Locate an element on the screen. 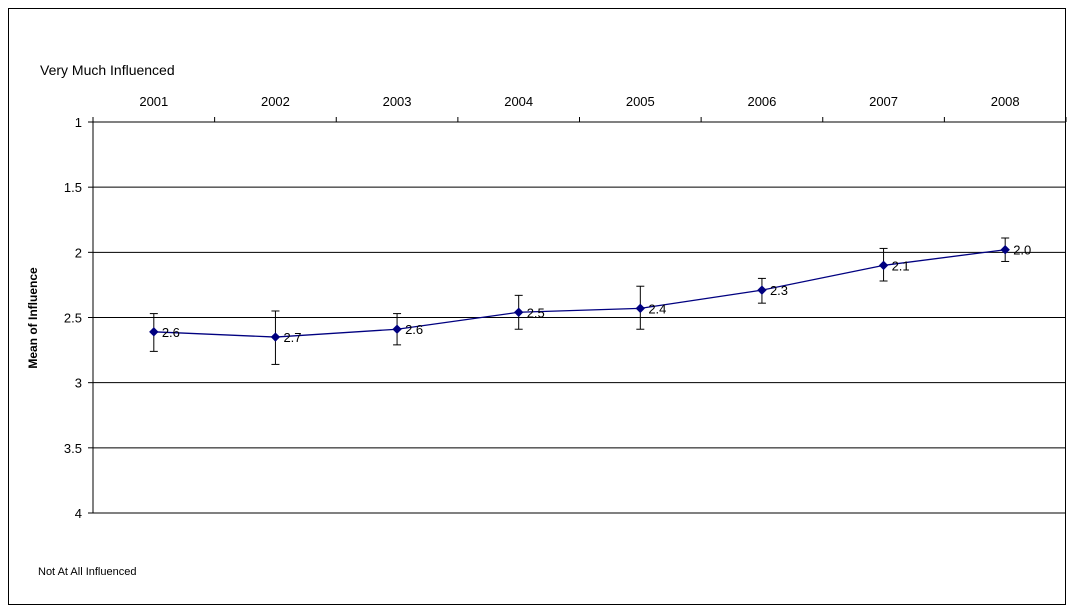  x-tick-label: 2005 is located at coordinates (640, 101).